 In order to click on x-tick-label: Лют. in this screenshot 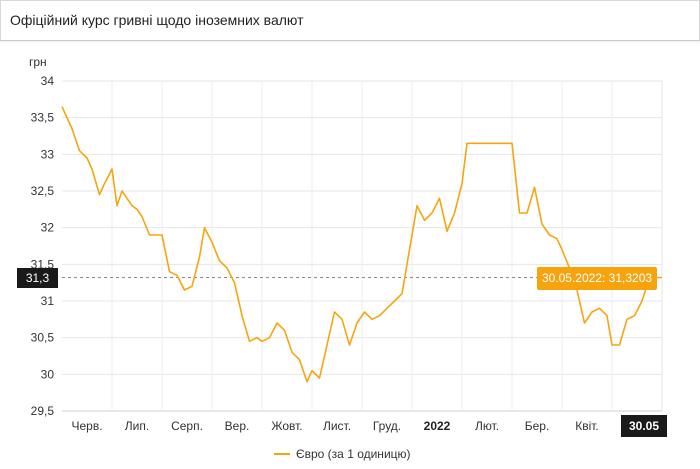, I will do `click(487, 426)`.